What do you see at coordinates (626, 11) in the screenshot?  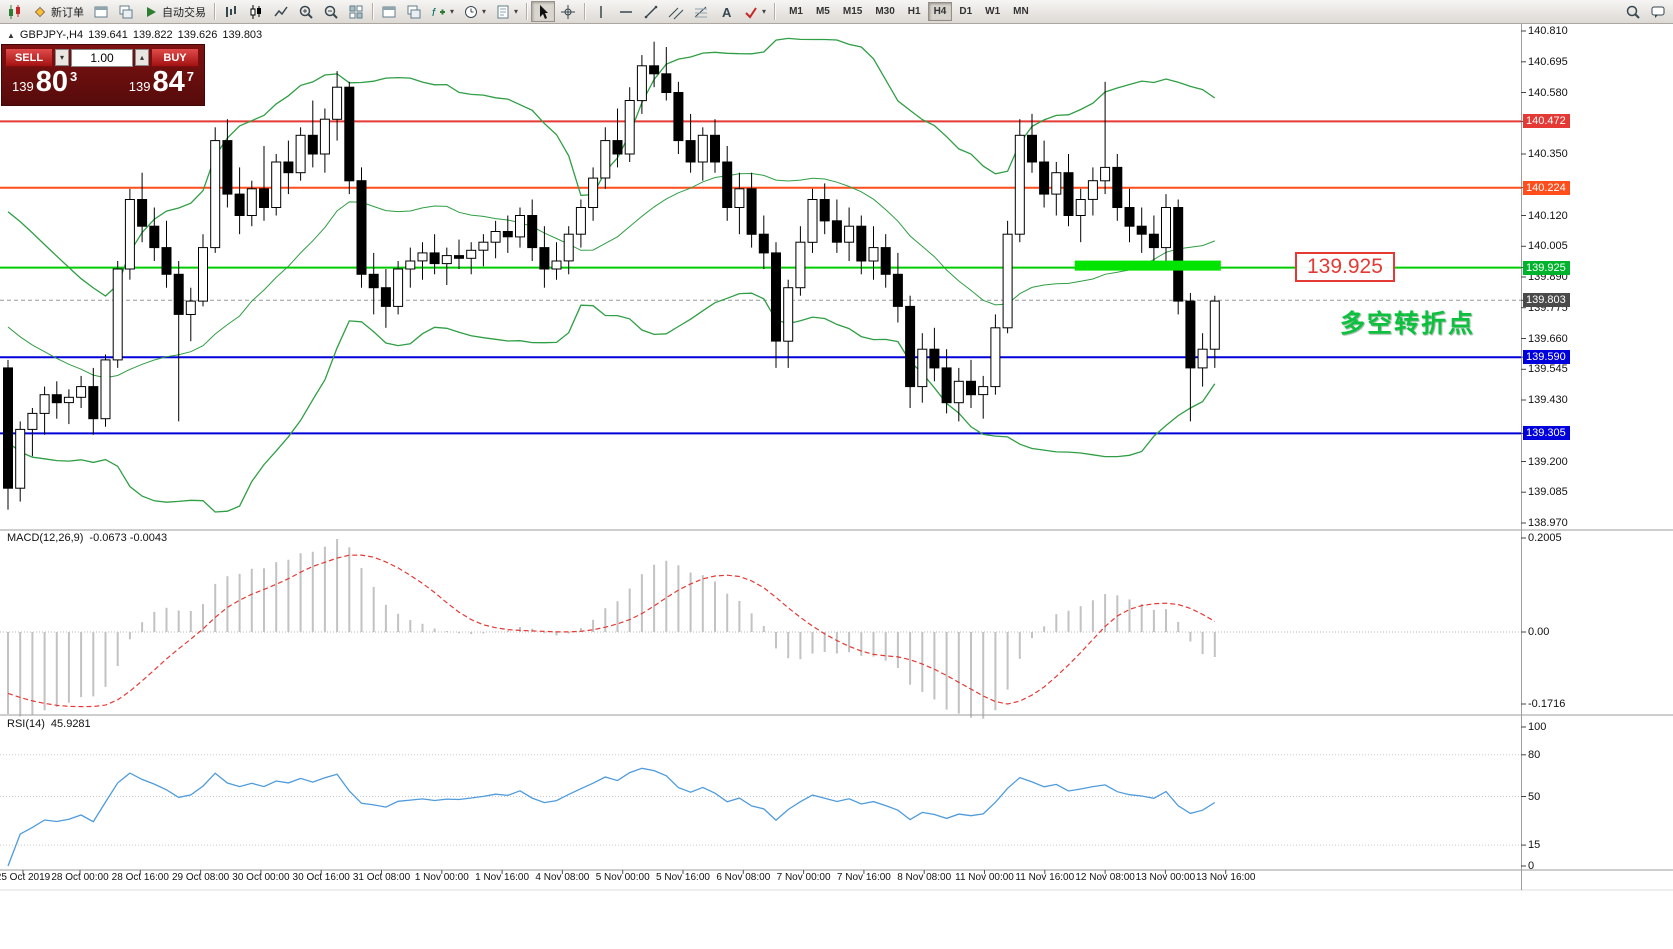 I see `horizontal-line-button` at bounding box center [626, 11].